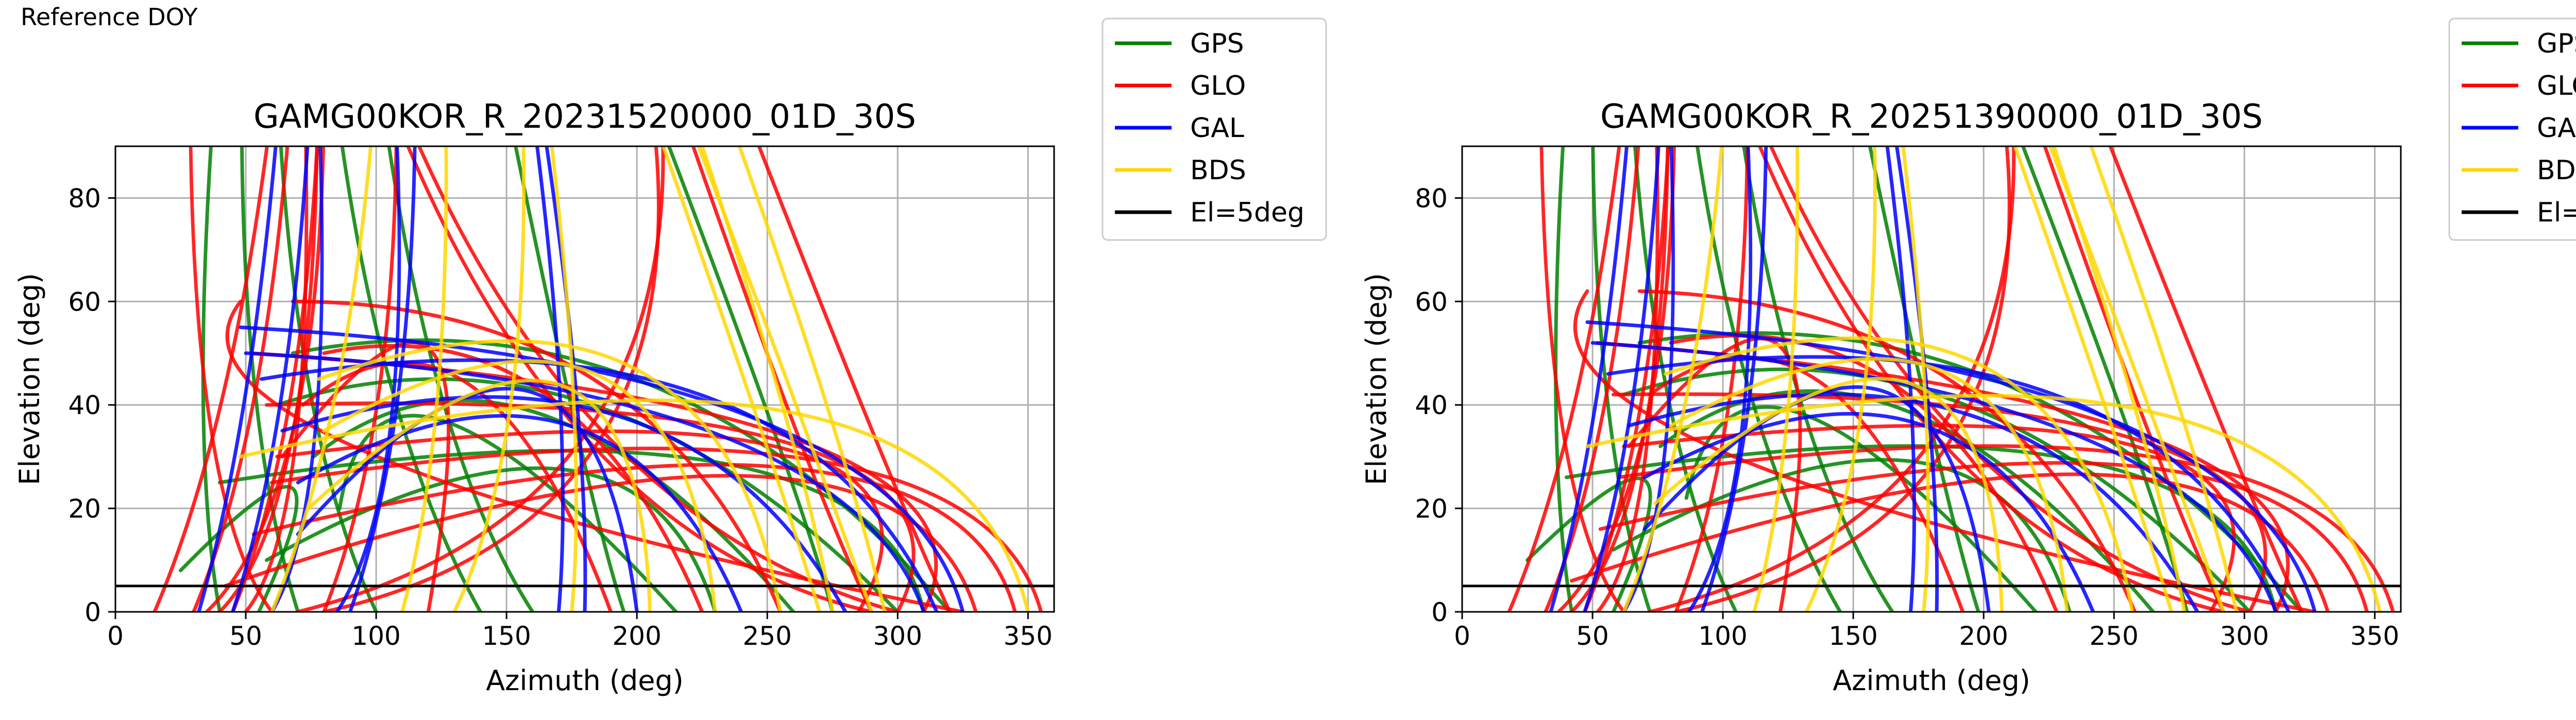 The width and height of the screenshot is (2576, 720). I want to click on legend-label: GPS, so click(2556, 43).